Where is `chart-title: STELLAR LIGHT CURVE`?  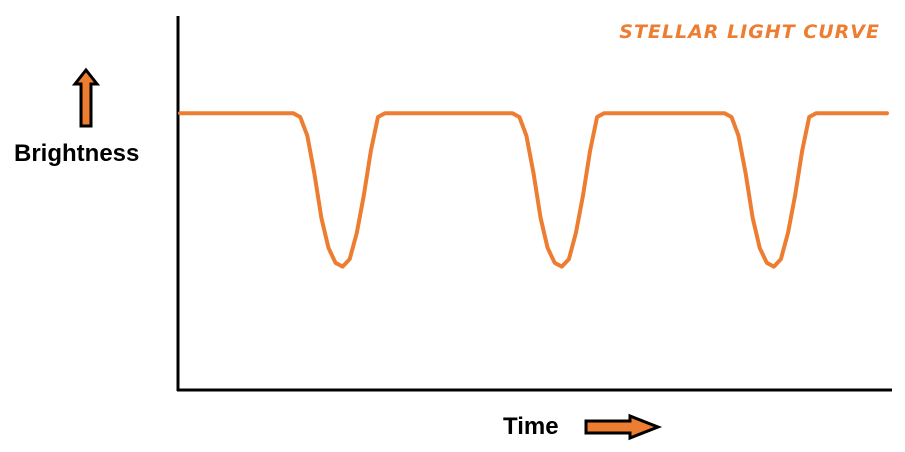
chart-title: STELLAR LIGHT CURVE is located at coordinates (749, 32).